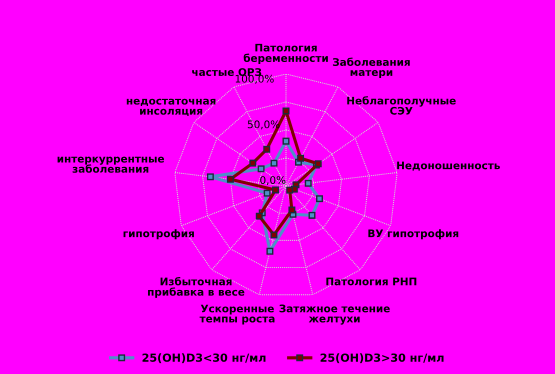 Image resolution: width=555 pixels, height=374 pixels. What do you see at coordinates (371, 68) in the screenshot?
I see `spoke-label: Заболевания матери` at bounding box center [371, 68].